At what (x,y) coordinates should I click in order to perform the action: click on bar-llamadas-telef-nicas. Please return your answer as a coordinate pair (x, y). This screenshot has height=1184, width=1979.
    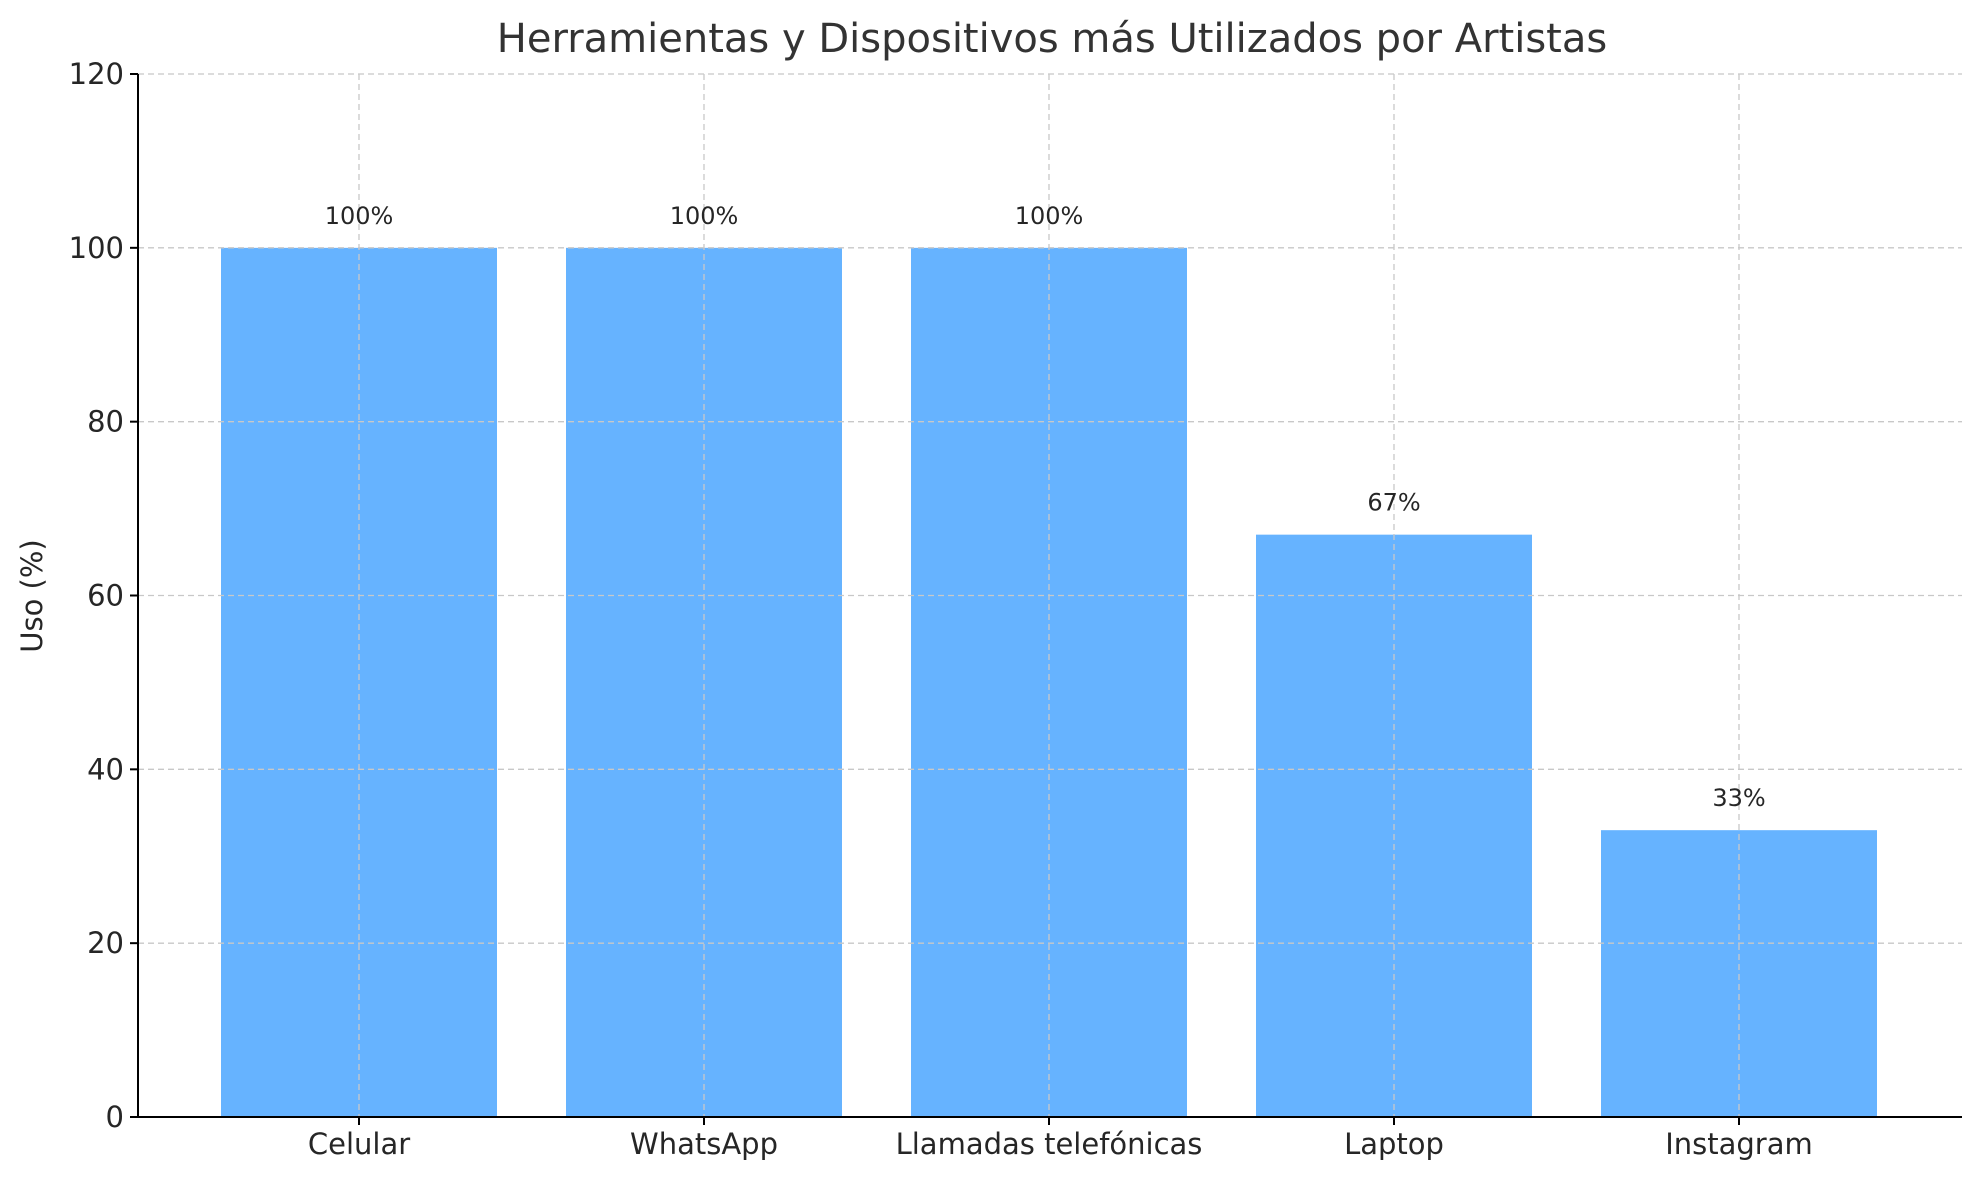
    Looking at the image, I should click on (1049, 682).